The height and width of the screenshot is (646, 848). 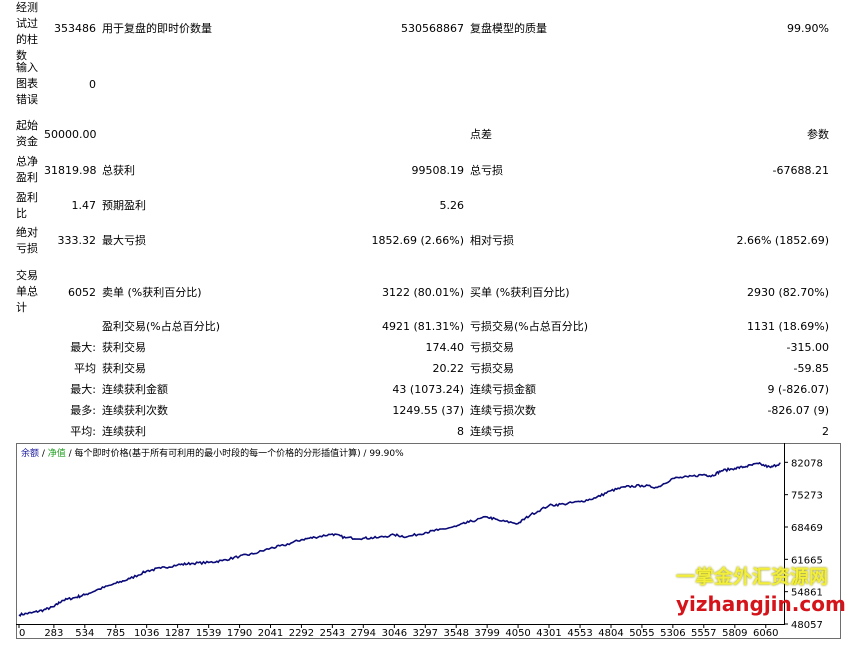 What do you see at coordinates (135, 410) in the screenshot?
I see `maximal-consecutive-profit-label: 连续获利次数` at bounding box center [135, 410].